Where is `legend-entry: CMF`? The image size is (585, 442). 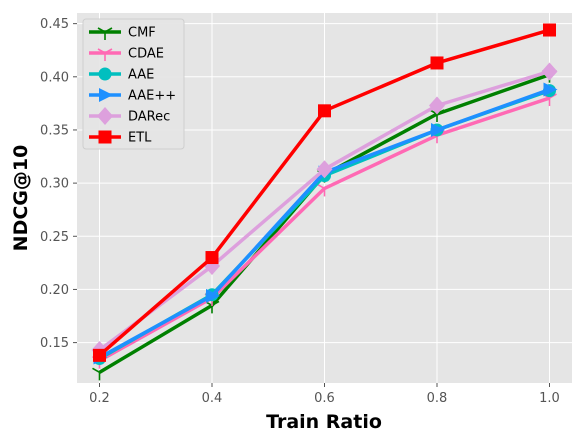 legend-entry: CMF is located at coordinates (122, 33).